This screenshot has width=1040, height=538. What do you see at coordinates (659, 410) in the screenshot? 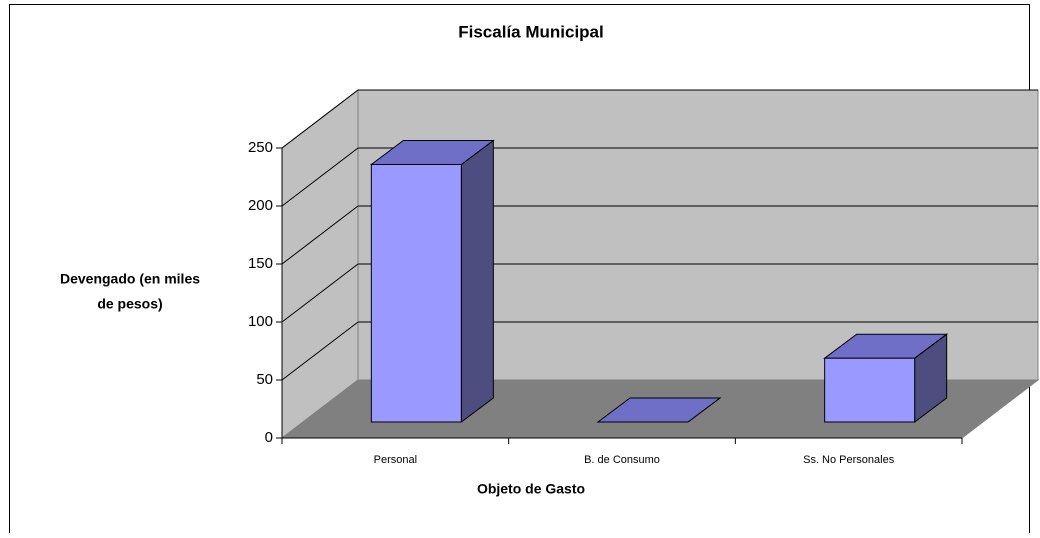
I see `bar-top` at bounding box center [659, 410].